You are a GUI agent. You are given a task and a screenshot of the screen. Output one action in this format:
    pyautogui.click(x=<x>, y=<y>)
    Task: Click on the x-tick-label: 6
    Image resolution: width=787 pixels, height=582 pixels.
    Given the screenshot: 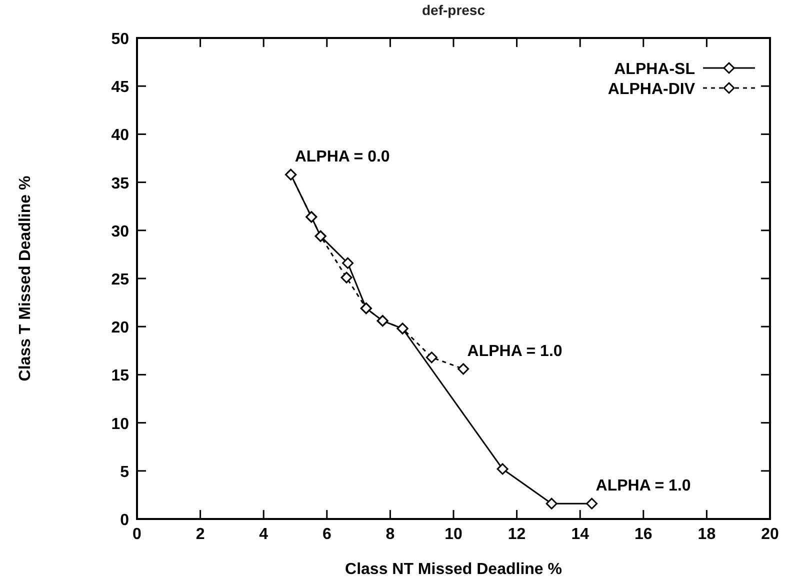 What is the action you would take?
    pyautogui.click(x=327, y=534)
    